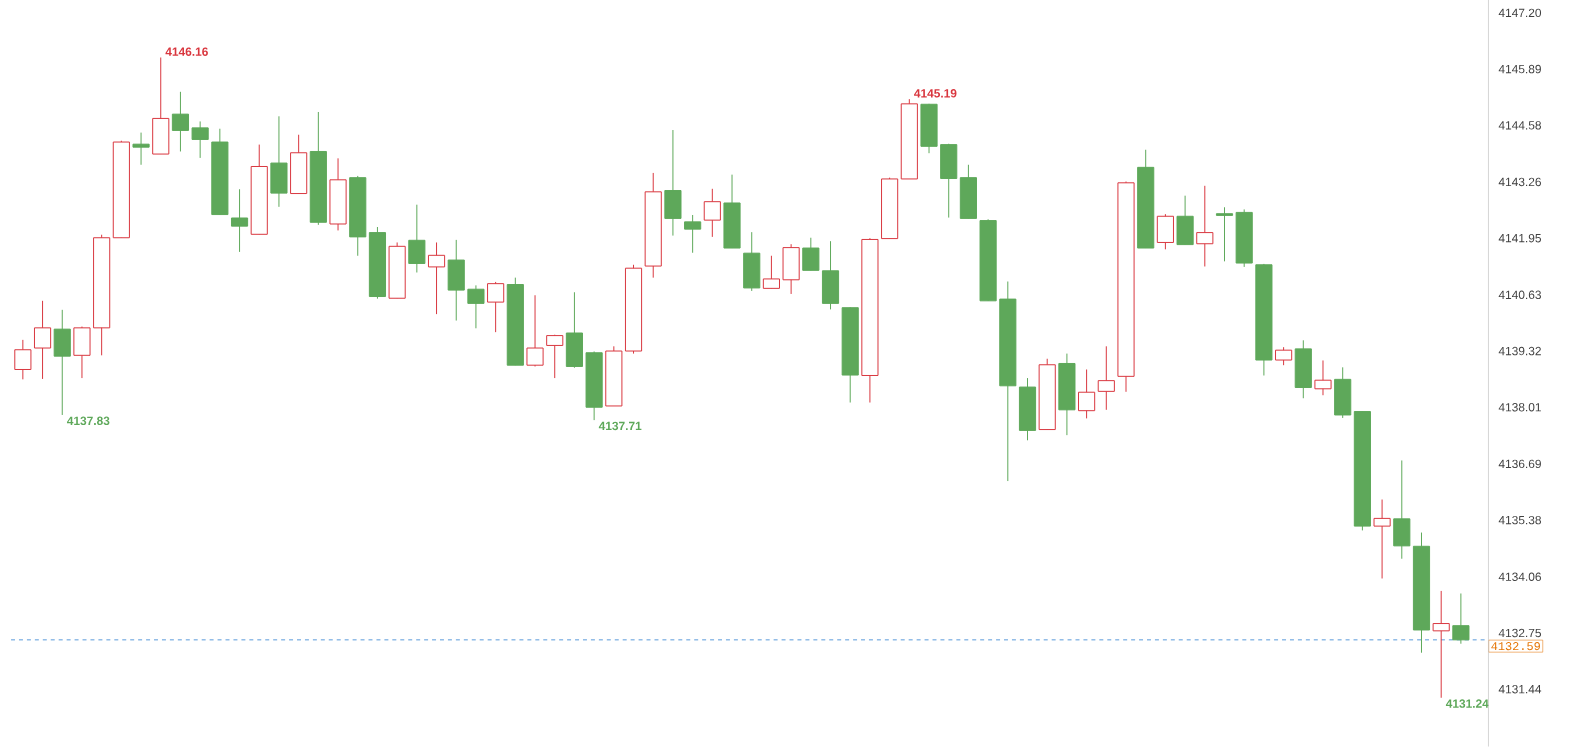 The image size is (1569, 747). What do you see at coordinates (620, 426) in the screenshot?
I see `annotation: 4137.71` at bounding box center [620, 426].